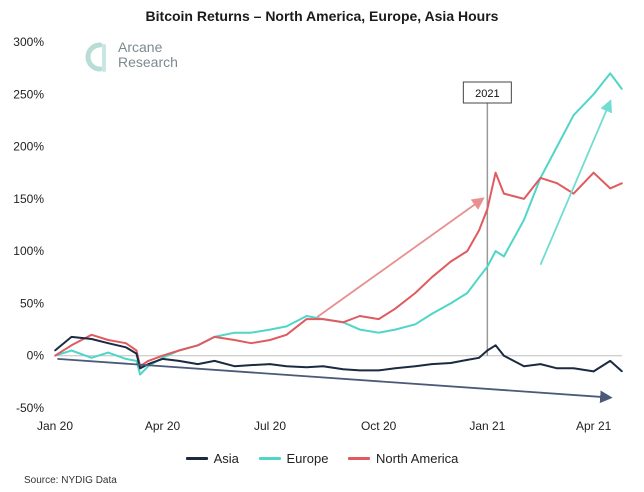  Describe the element at coordinates (322, 457) in the screenshot. I see `legend: Asia Europe North America` at that location.